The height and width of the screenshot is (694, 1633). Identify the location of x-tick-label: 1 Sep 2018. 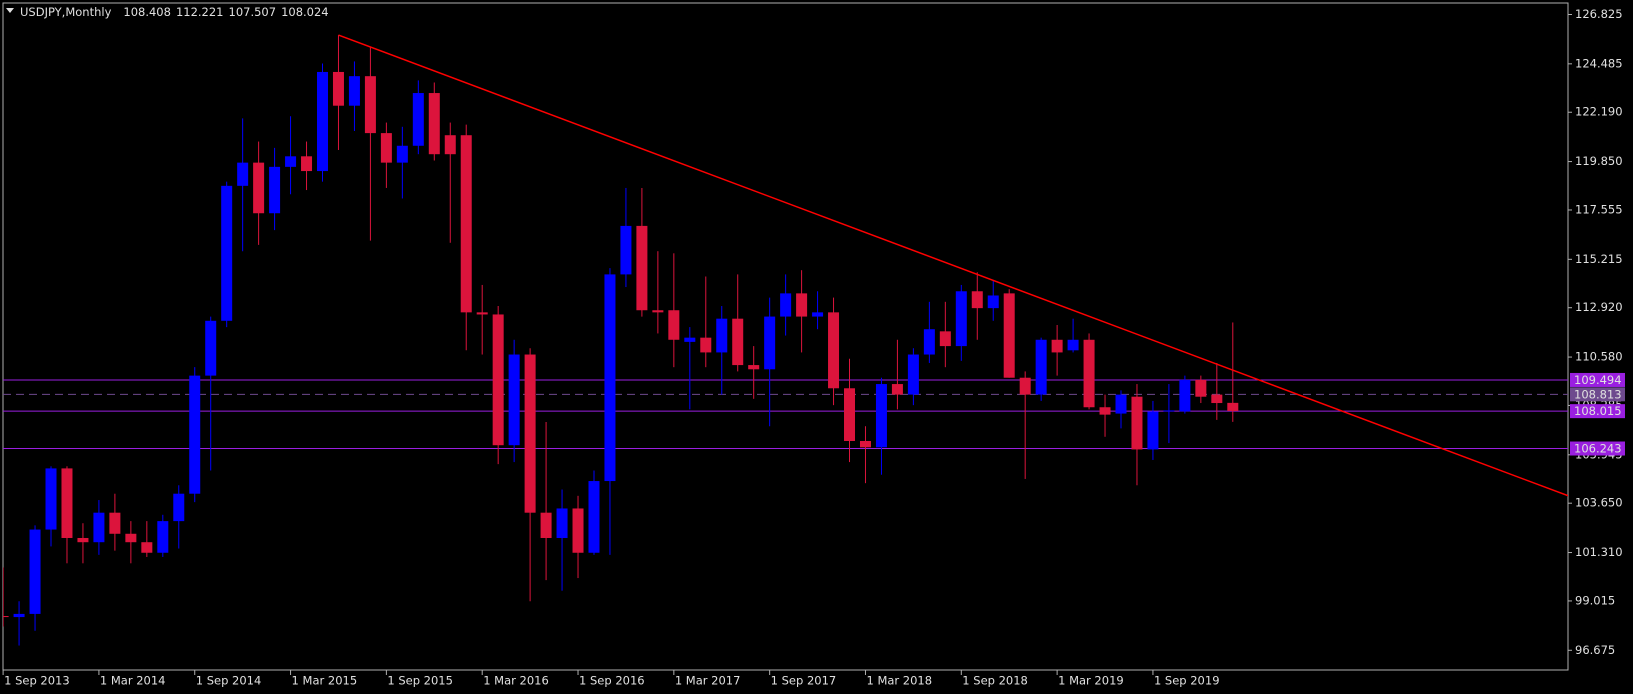
(995, 681).